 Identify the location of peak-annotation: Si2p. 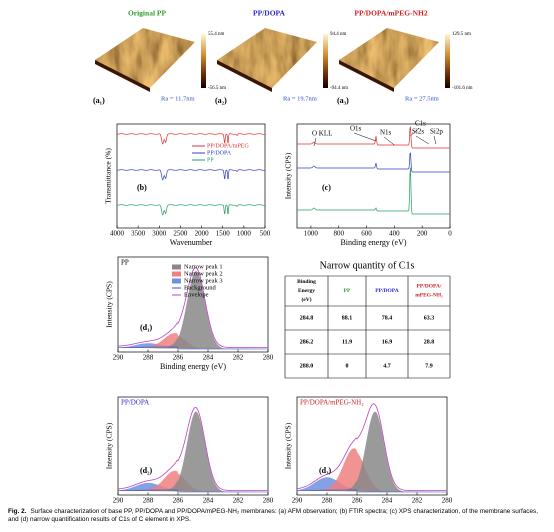
(436, 132).